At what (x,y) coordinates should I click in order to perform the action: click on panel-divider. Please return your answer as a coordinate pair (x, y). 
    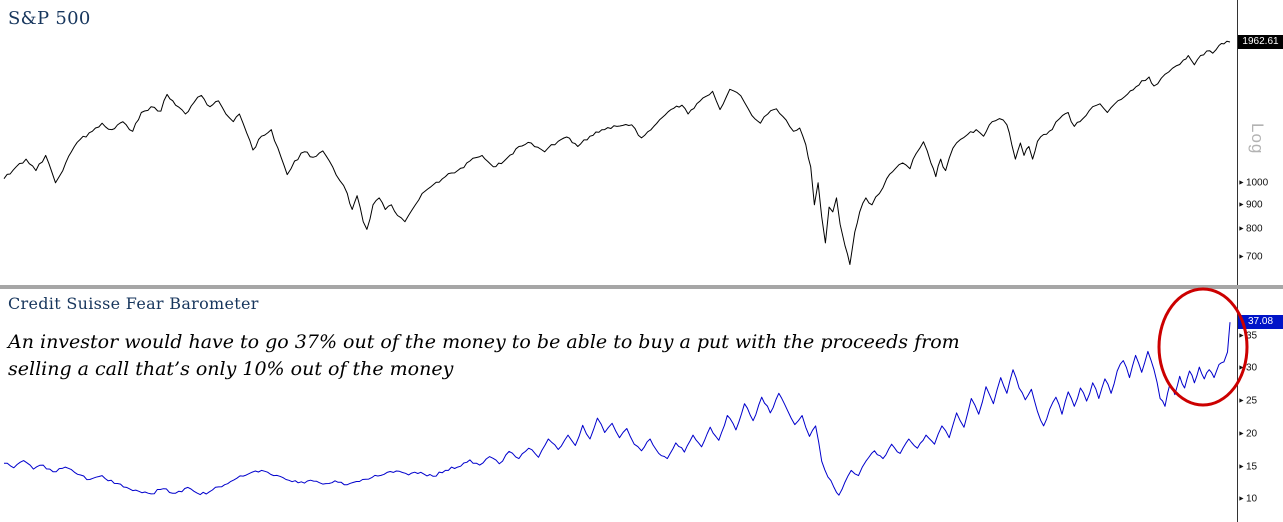
    Looking at the image, I should click on (641, 287).